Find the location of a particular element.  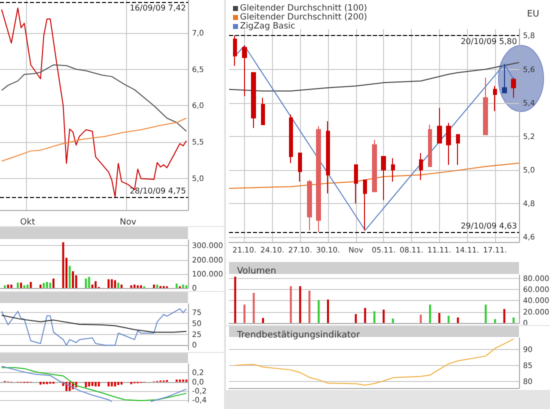

x-tick-label: Nov is located at coordinates (128, 223).